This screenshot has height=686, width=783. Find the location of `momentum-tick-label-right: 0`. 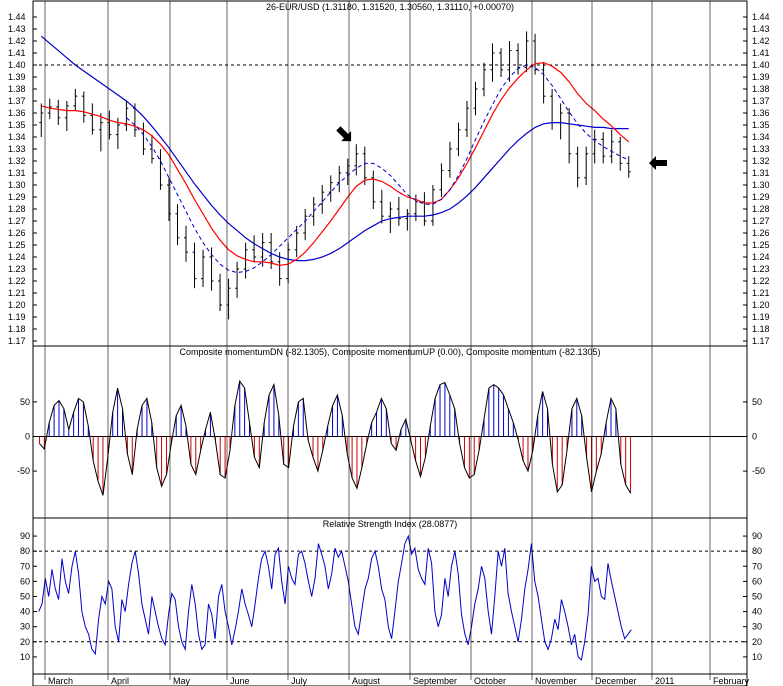

momentum-tick-label-right: 0 is located at coordinates (754, 437).